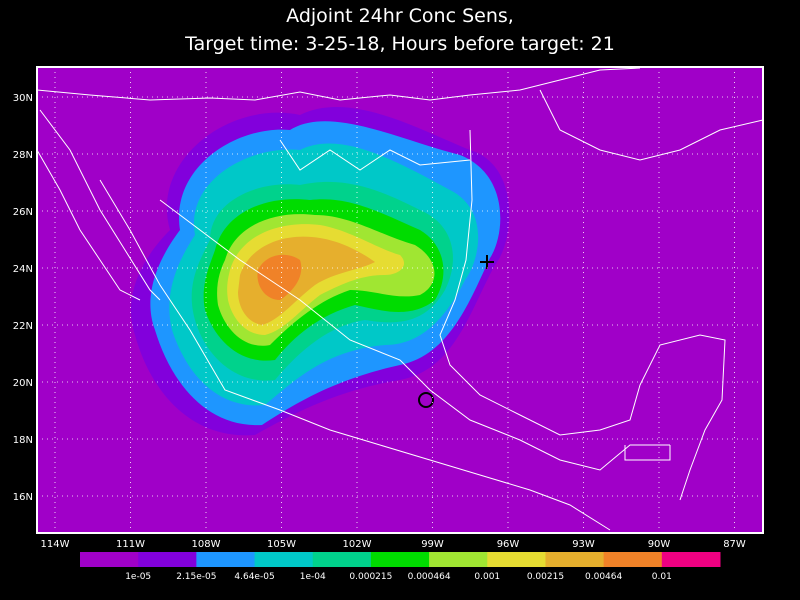  Describe the element at coordinates (23, 440) in the screenshot. I see `lat-label: 18N` at that location.